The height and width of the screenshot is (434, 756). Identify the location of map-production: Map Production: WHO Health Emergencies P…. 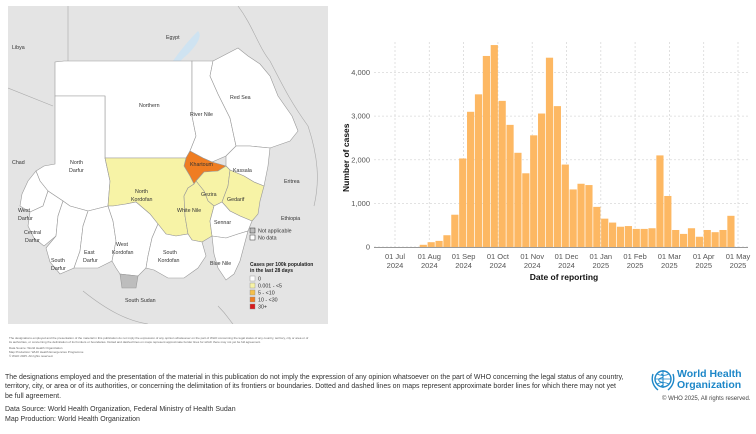
(46, 352).